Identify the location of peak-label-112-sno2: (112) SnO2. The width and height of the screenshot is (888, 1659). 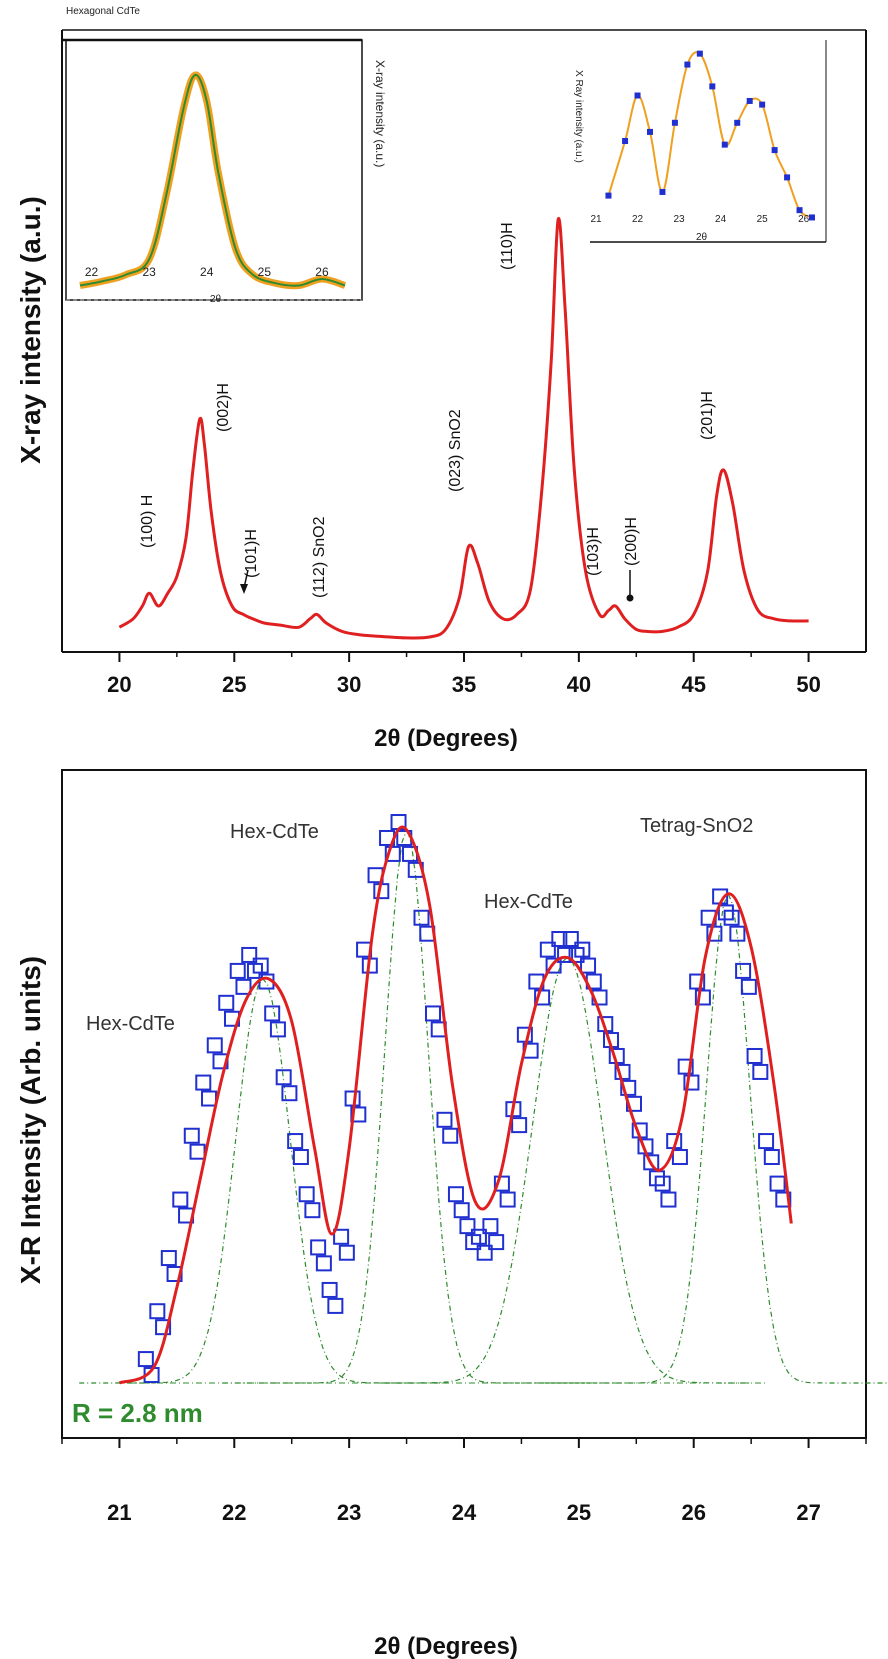
(319, 557).